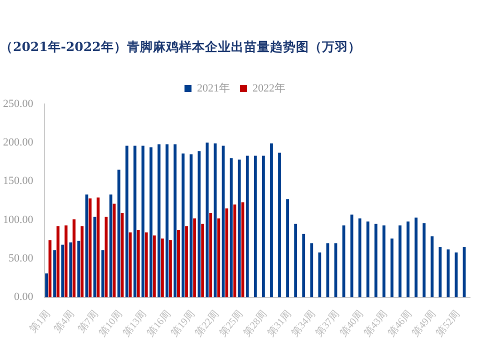  Describe the element at coordinates (18, 181) in the screenshot. I see `y-tick-label: 150.00` at that location.